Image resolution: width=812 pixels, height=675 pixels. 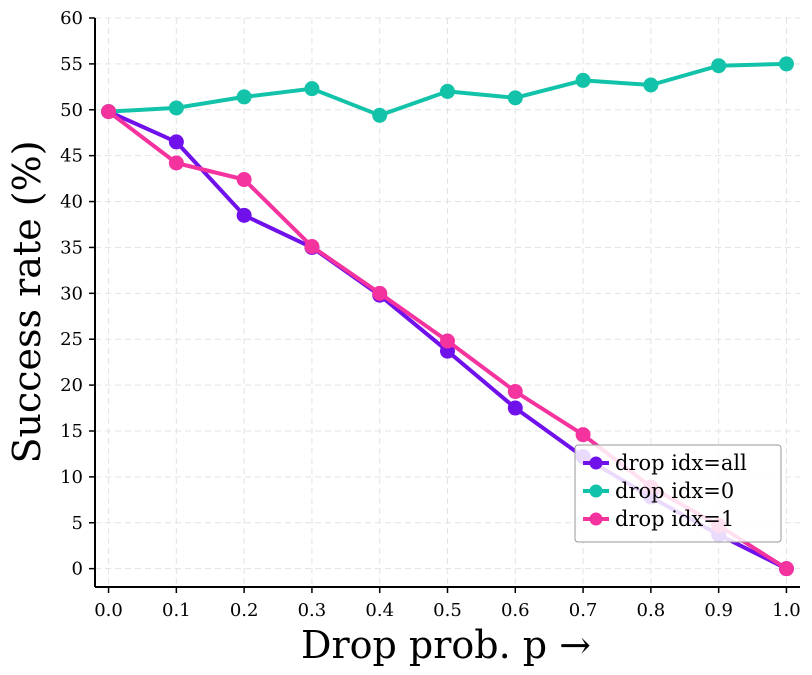 What do you see at coordinates (71, 477) in the screenshot?
I see `y-tick-label: 10` at bounding box center [71, 477].